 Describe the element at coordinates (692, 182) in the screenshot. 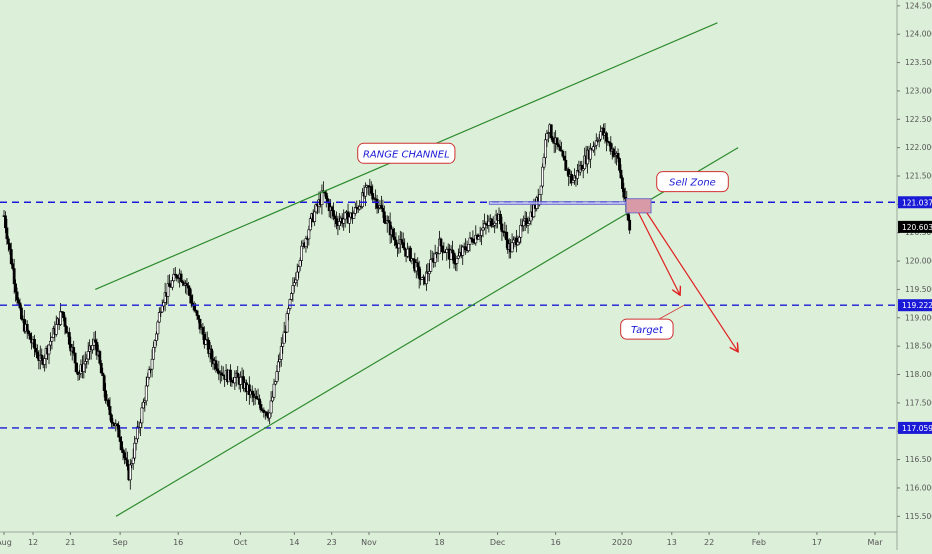

I see `sell-zone-label-callout: Sell Zone` at that location.